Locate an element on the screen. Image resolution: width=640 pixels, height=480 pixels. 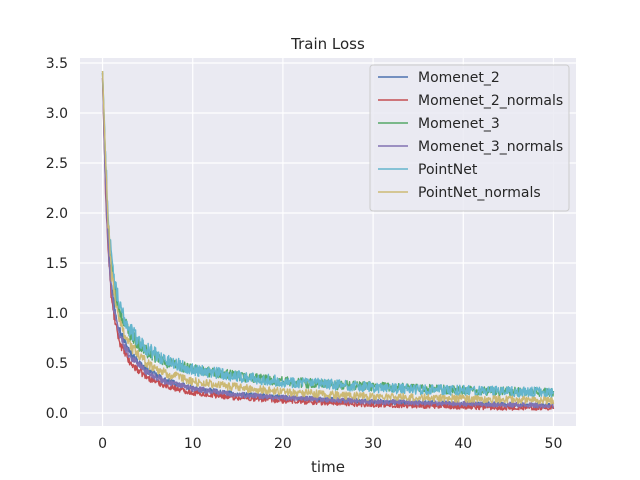
y-axis-ticks: 0.0 0.5 1.0 1.5 2.0 2.5 3.0 3.5 is located at coordinates (57, 239).